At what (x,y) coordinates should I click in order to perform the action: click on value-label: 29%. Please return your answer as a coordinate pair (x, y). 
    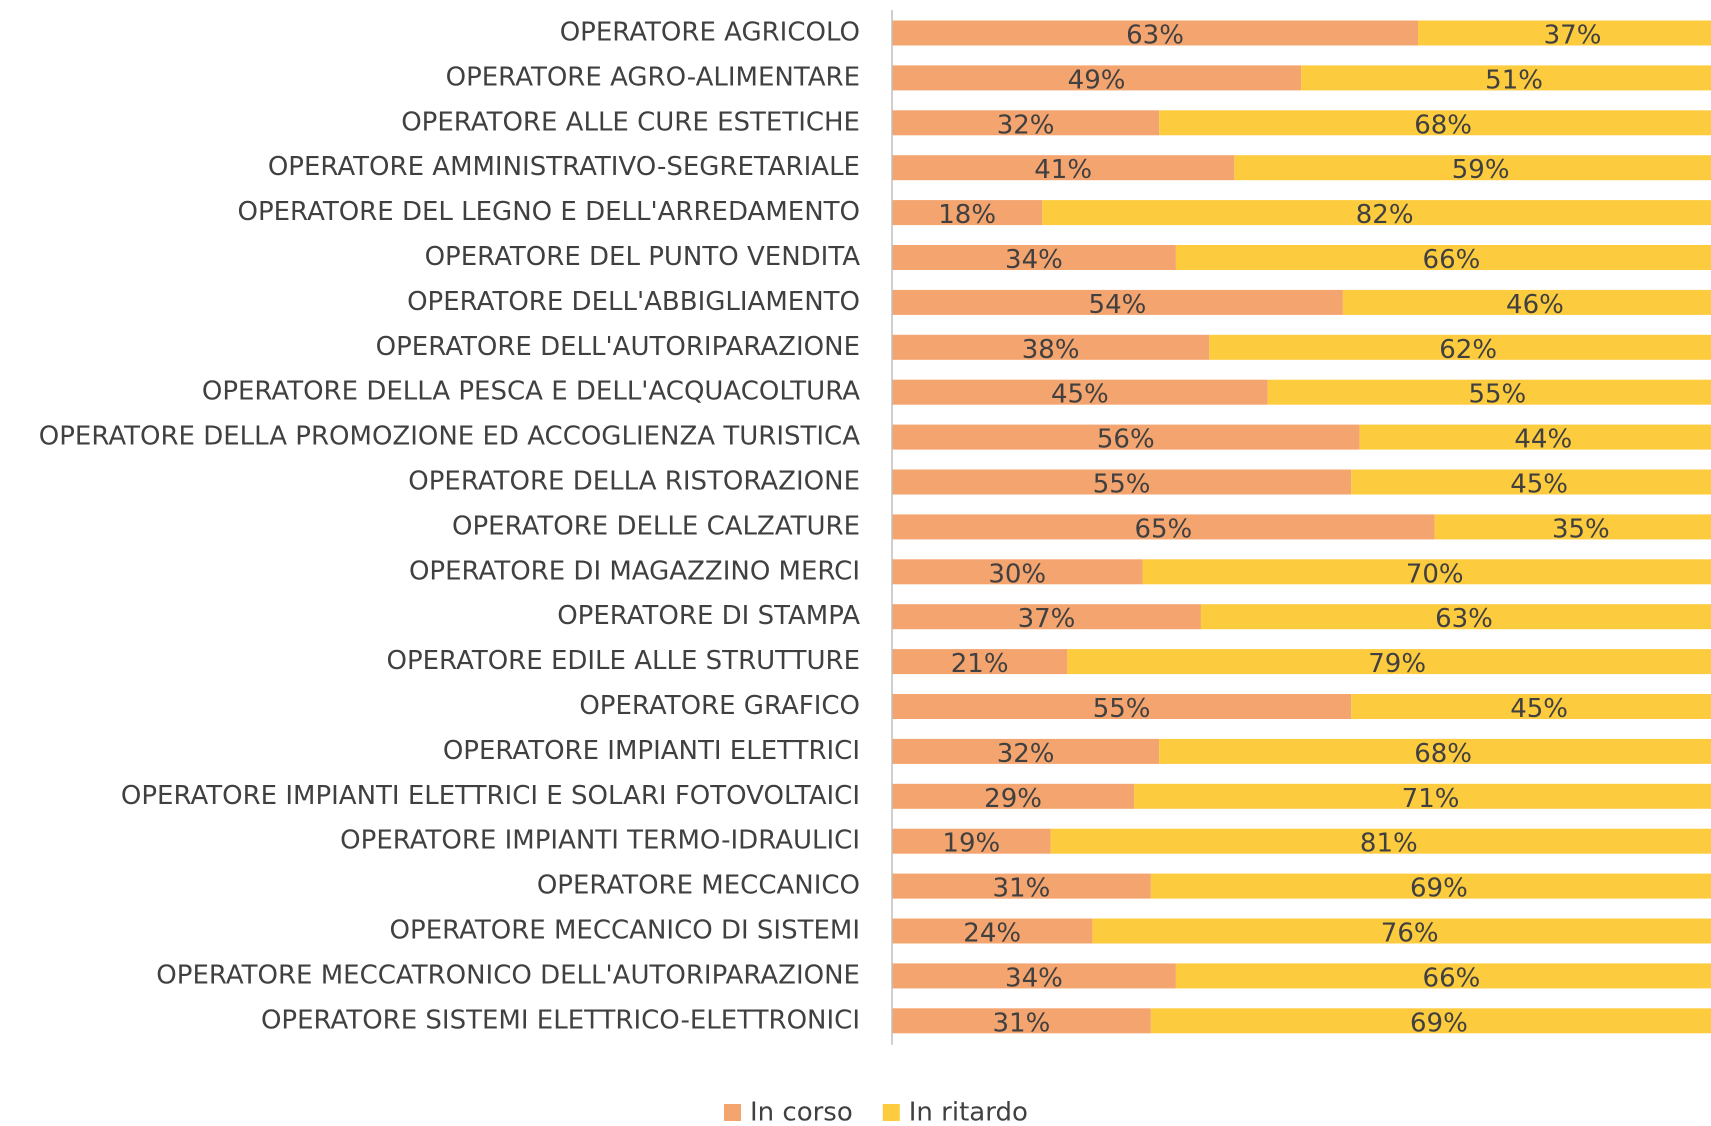
    Looking at the image, I should click on (1013, 799).